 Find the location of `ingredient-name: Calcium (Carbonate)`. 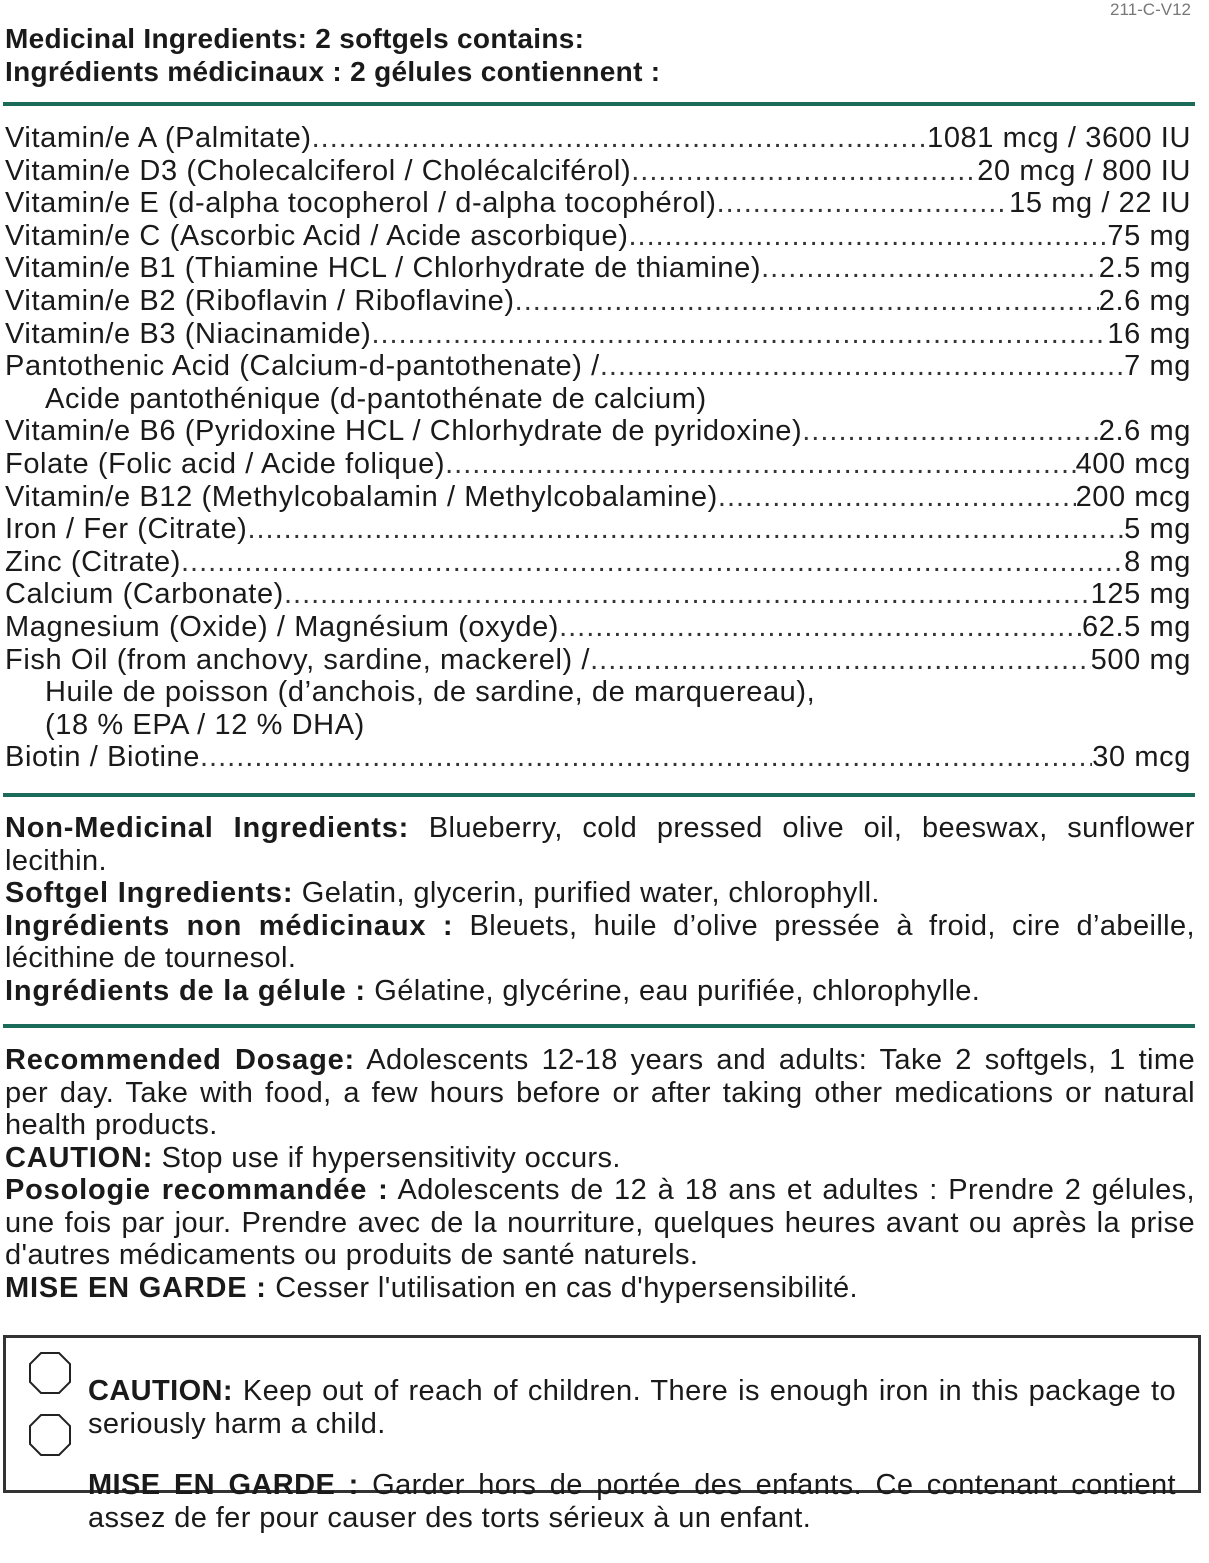

ingredient-name: Calcium (Carbonate) is located at coordinates (144, 594).